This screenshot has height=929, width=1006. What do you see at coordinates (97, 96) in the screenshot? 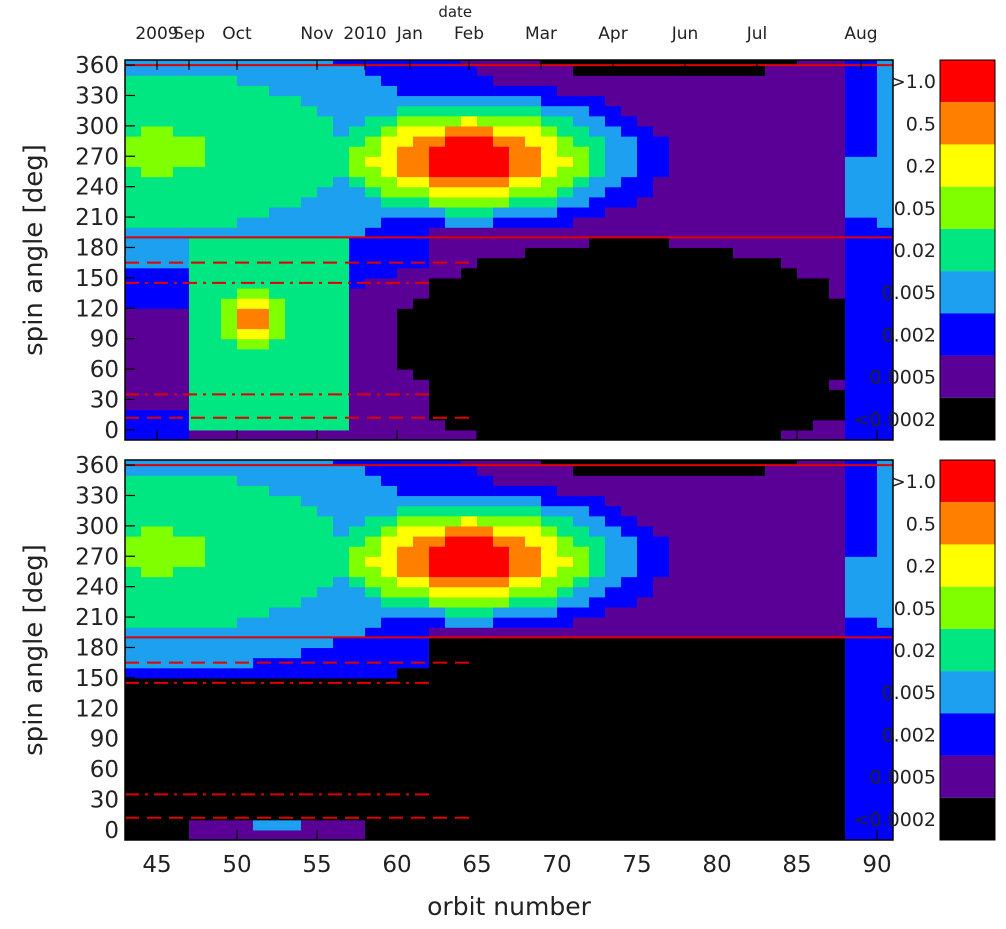
I see `y-tick-label: 330` at bounding box center [97, 96].